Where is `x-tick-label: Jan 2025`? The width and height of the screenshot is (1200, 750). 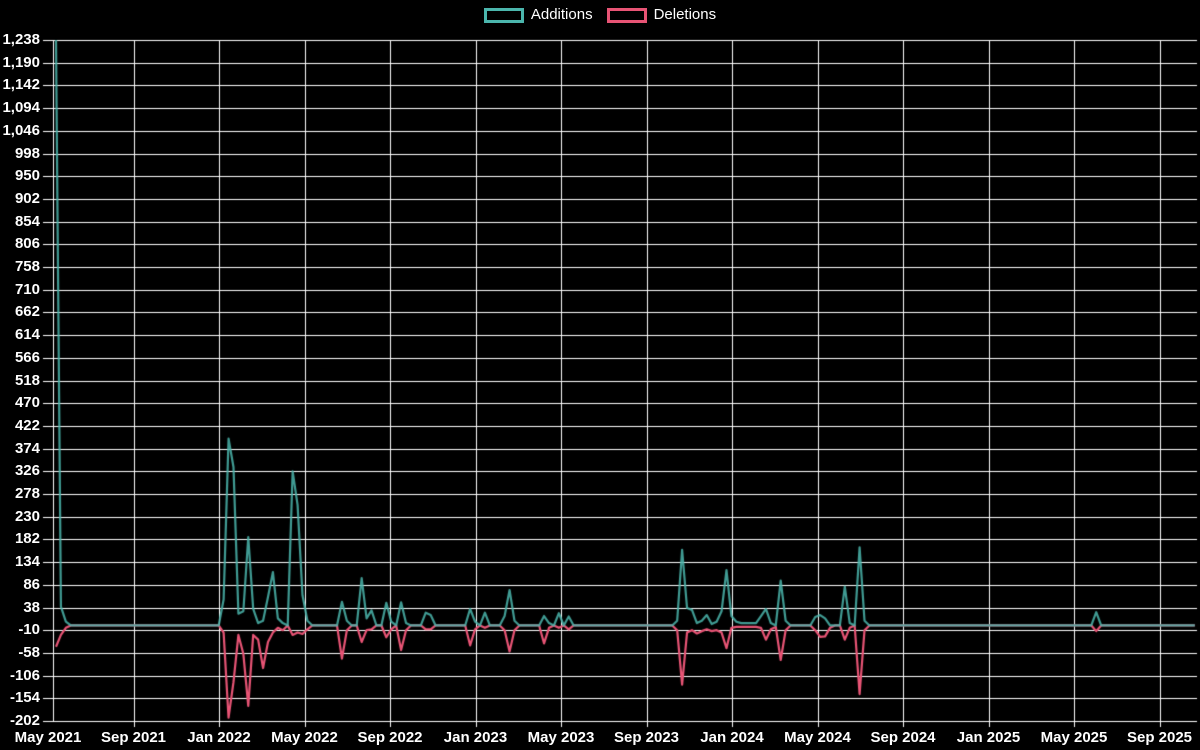 x-tick-label: Jan 2025 is located at coordinates (988, 737).